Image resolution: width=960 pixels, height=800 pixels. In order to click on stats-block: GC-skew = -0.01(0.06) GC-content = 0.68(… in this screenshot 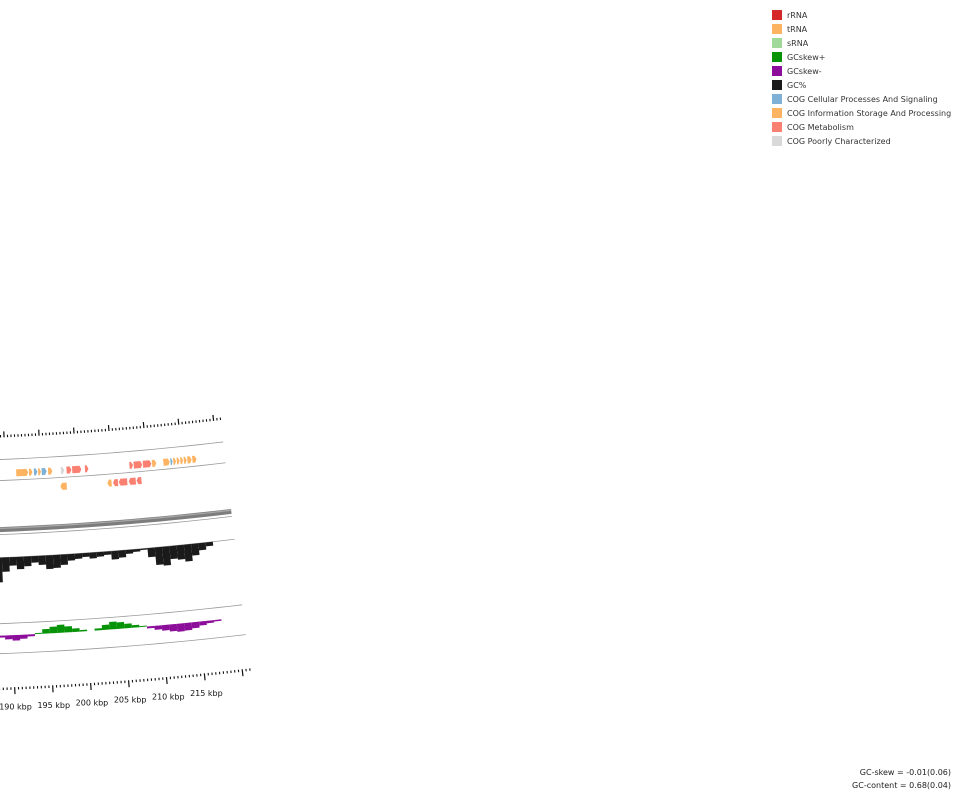, I will do `click(901, 779)`.